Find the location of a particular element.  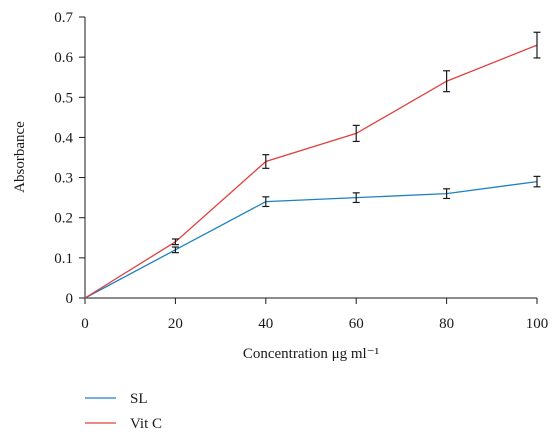

y-tick-label: 0.2 is located at coordinates (63, 219).